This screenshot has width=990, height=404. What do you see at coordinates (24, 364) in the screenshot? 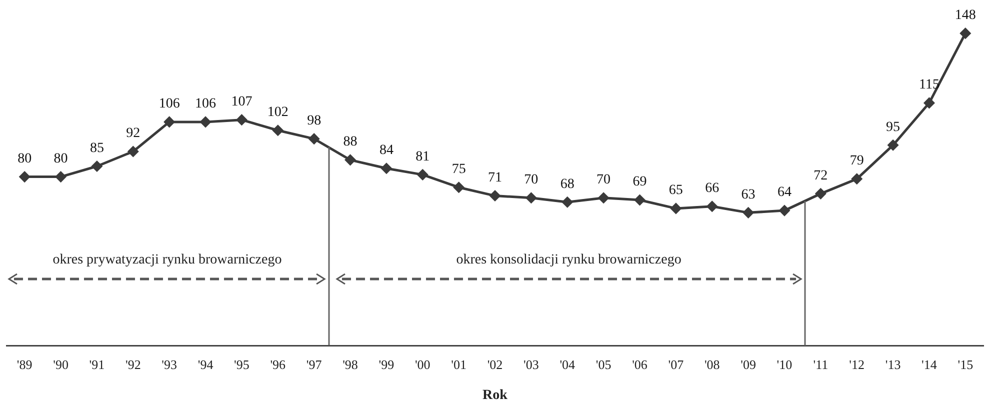
I see `x-tick-label: '89` at bounding box center [24, 364].